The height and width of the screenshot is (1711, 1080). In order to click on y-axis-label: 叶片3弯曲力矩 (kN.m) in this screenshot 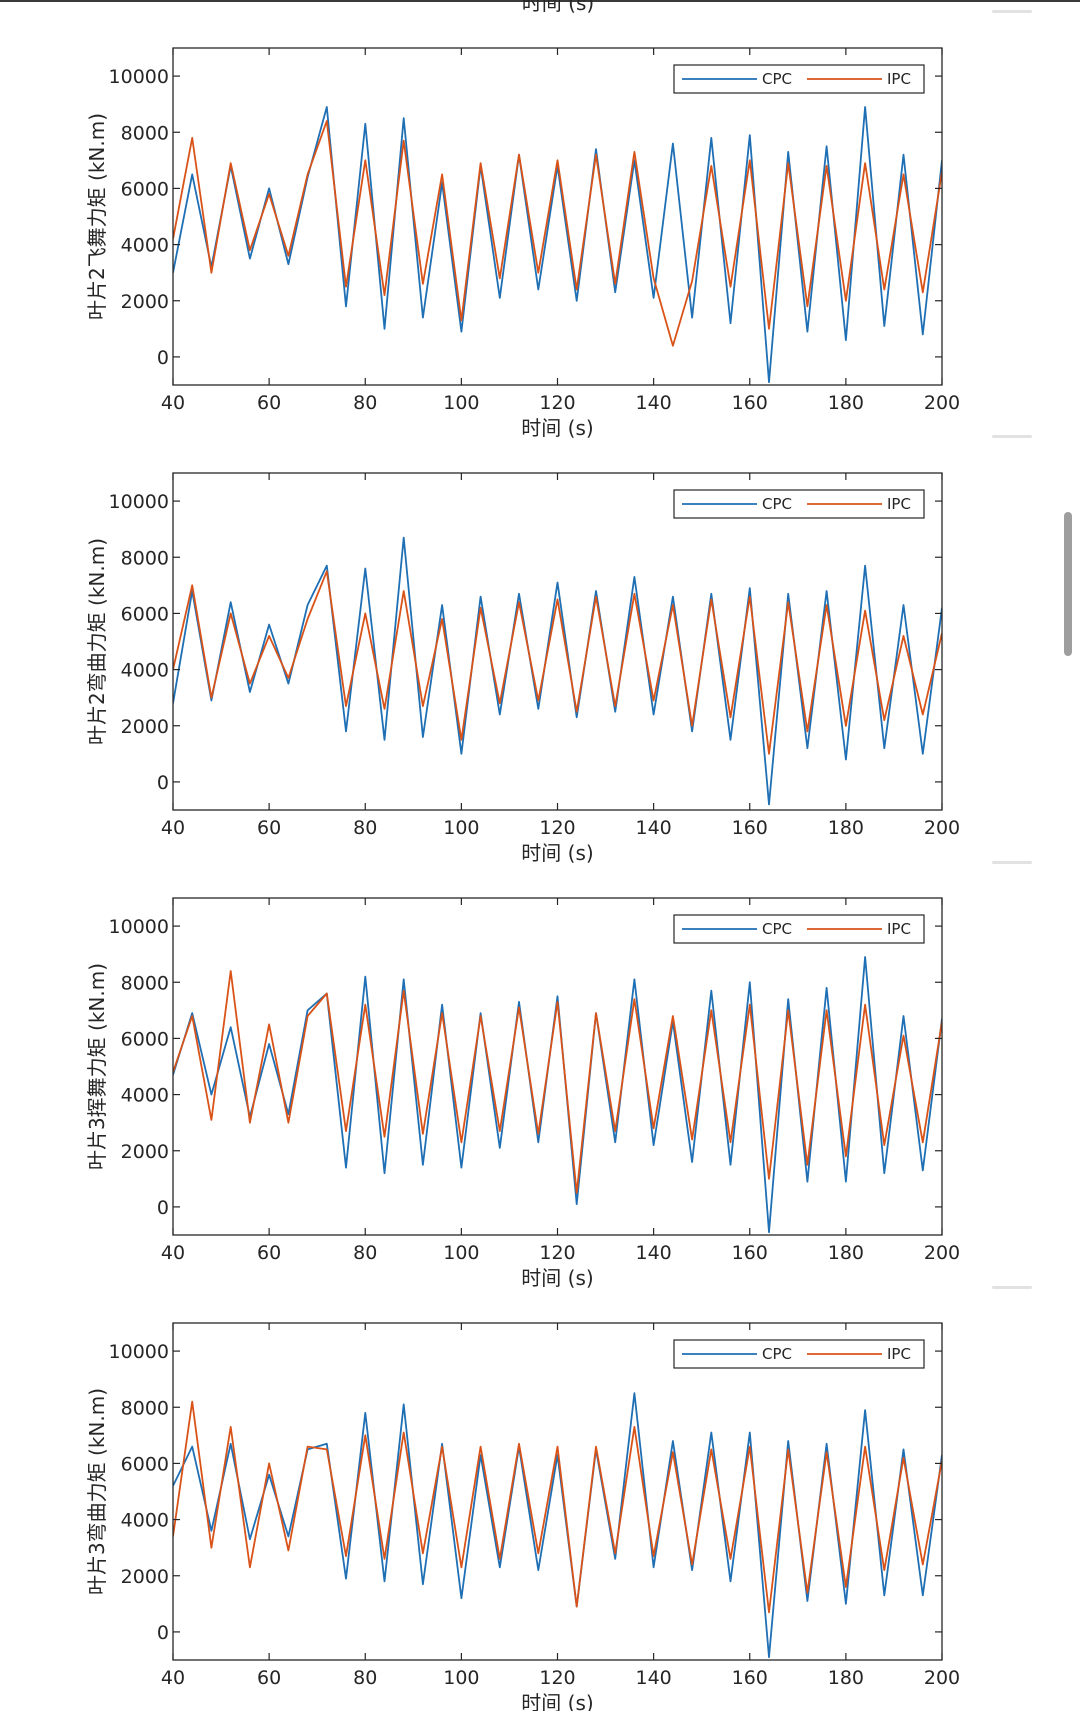, I will do `click(97, 1491)`.